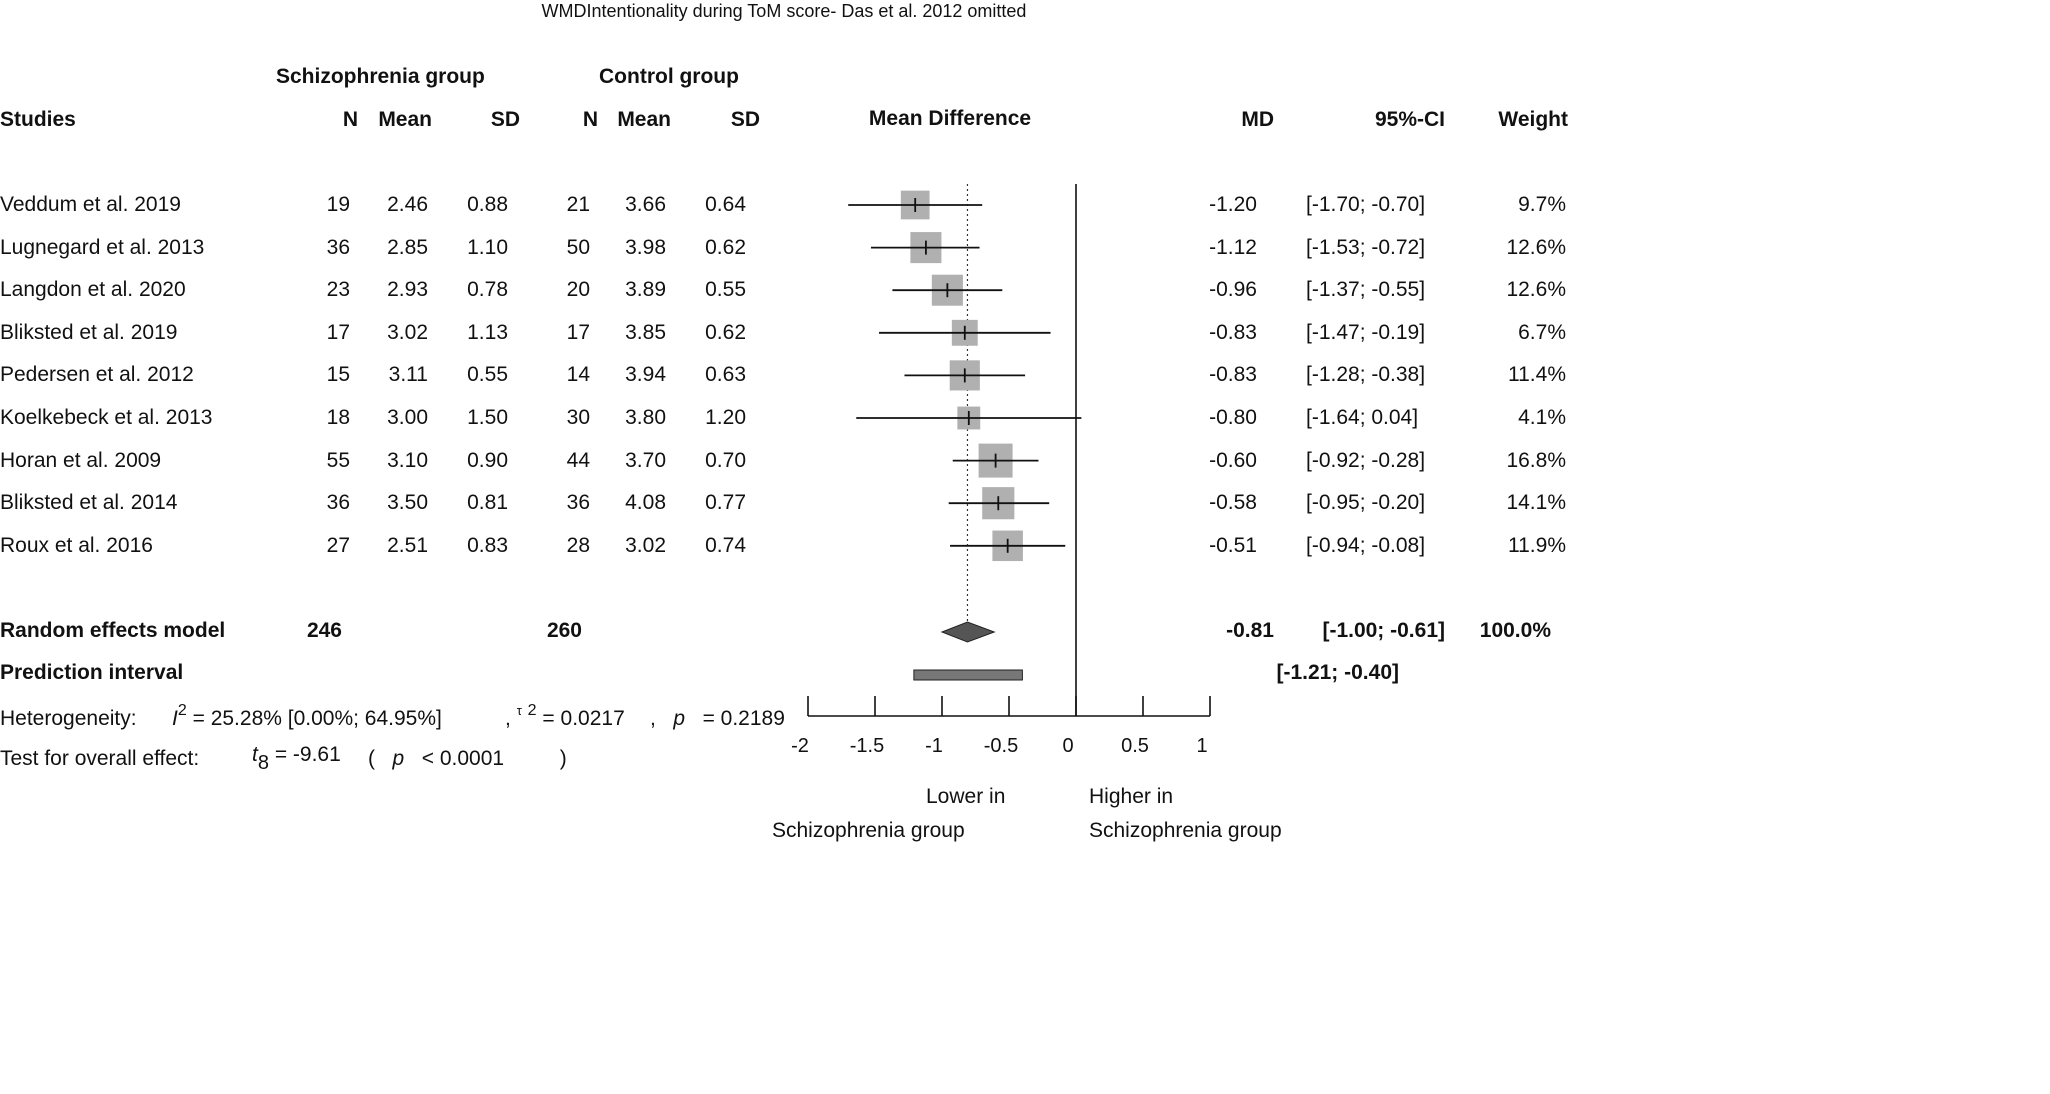  What do you see at coordinates (100, 758) in the screenshot?
I see `overall-effect-label: Test for overall effect:` at bounding box center [100, 758].